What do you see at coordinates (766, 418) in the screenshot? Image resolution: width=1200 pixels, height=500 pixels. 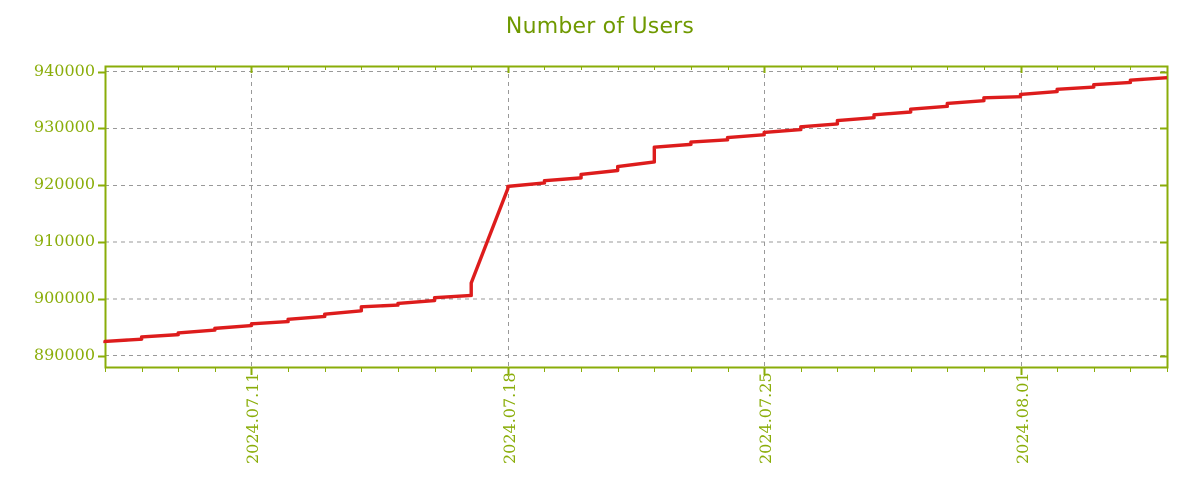 I see `x-axis-tick-label: 2024.07.25` at bounding box center [766, 418].